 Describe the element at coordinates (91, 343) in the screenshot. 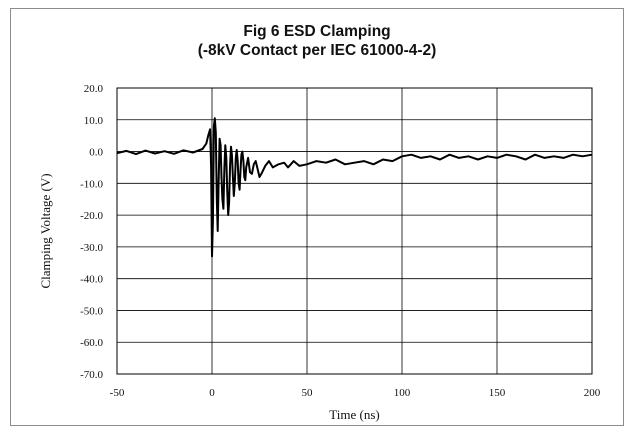

I see `y-tick-label: -60.0` at that location.